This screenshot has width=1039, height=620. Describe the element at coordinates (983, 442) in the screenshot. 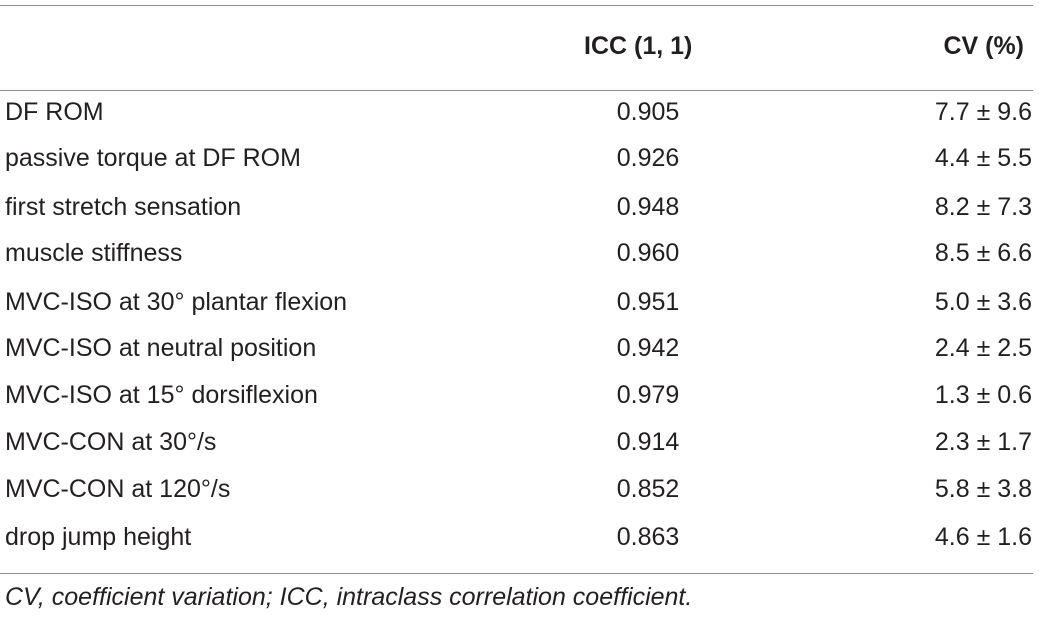

I see `row-cv-value: 2.3 ± 1.7` at that location.